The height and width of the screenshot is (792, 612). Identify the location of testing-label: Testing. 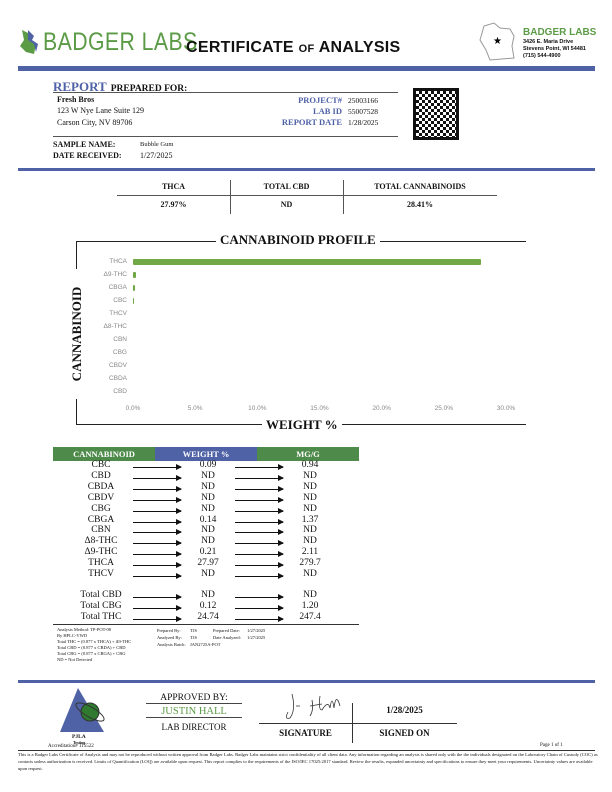
(79, 742).